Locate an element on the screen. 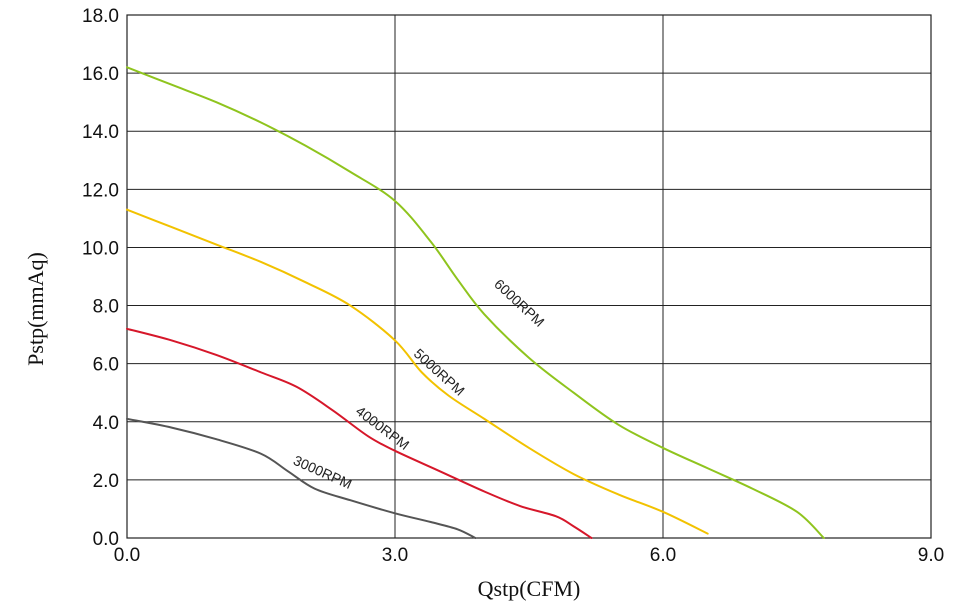  x-tick-label: 6.0 is located at coordinates (663, 555).